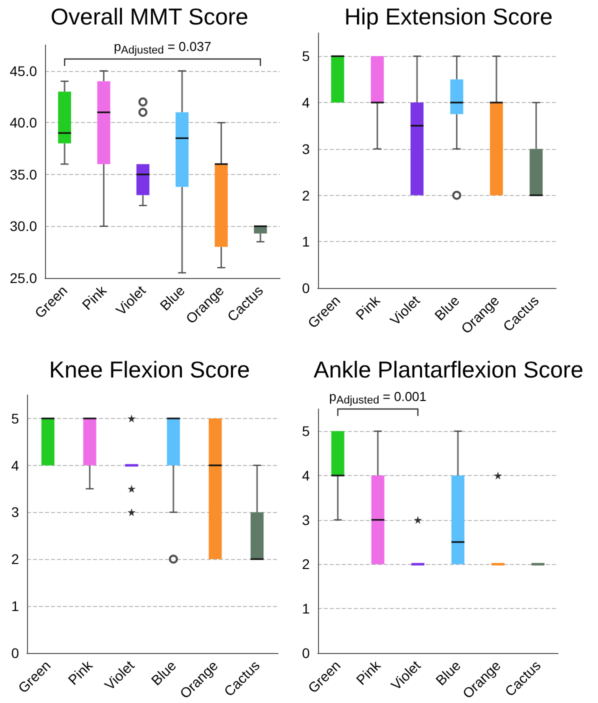 The width and height of the screenshot is (598, 703). What do you see at coordinates (24, 278) in the screenshot?
I see `y-tick-label: 25.0` at bounding box center [24, 278].